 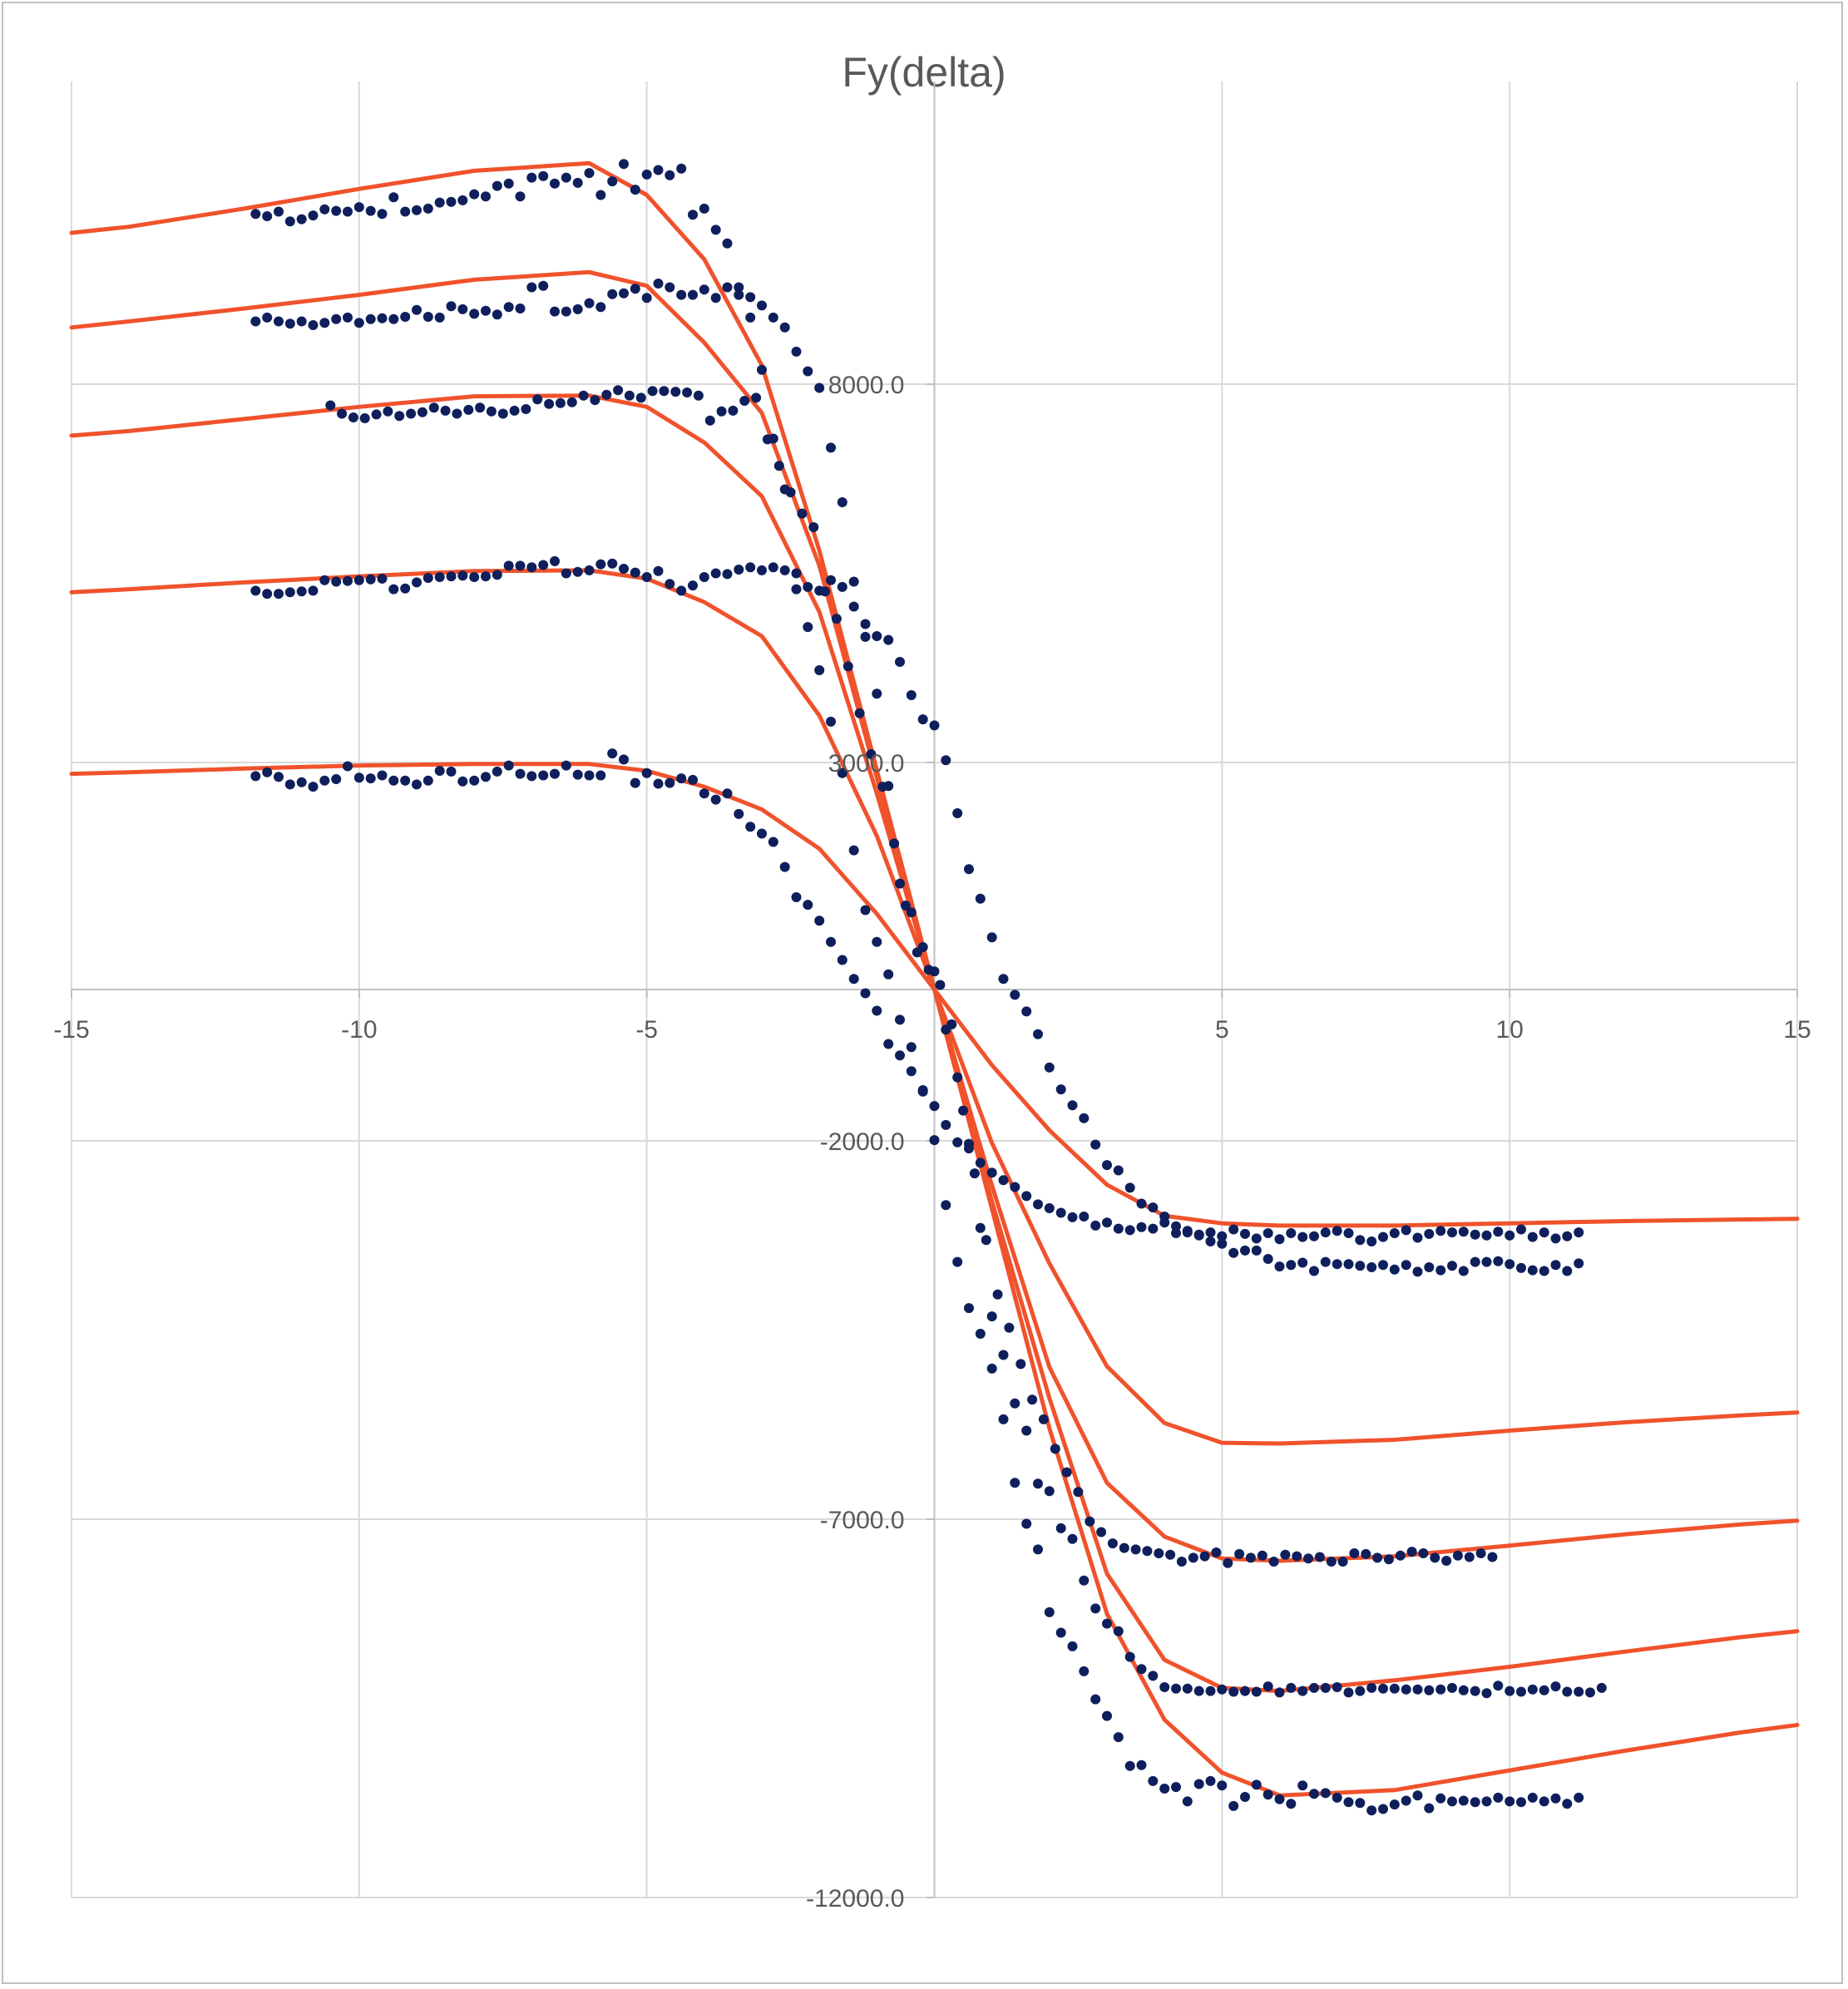 What do you see at coordinates (855, 1898) in the screenshot?
I see `y-tick-label: -12000.0` at bounding box center [855, 1898].